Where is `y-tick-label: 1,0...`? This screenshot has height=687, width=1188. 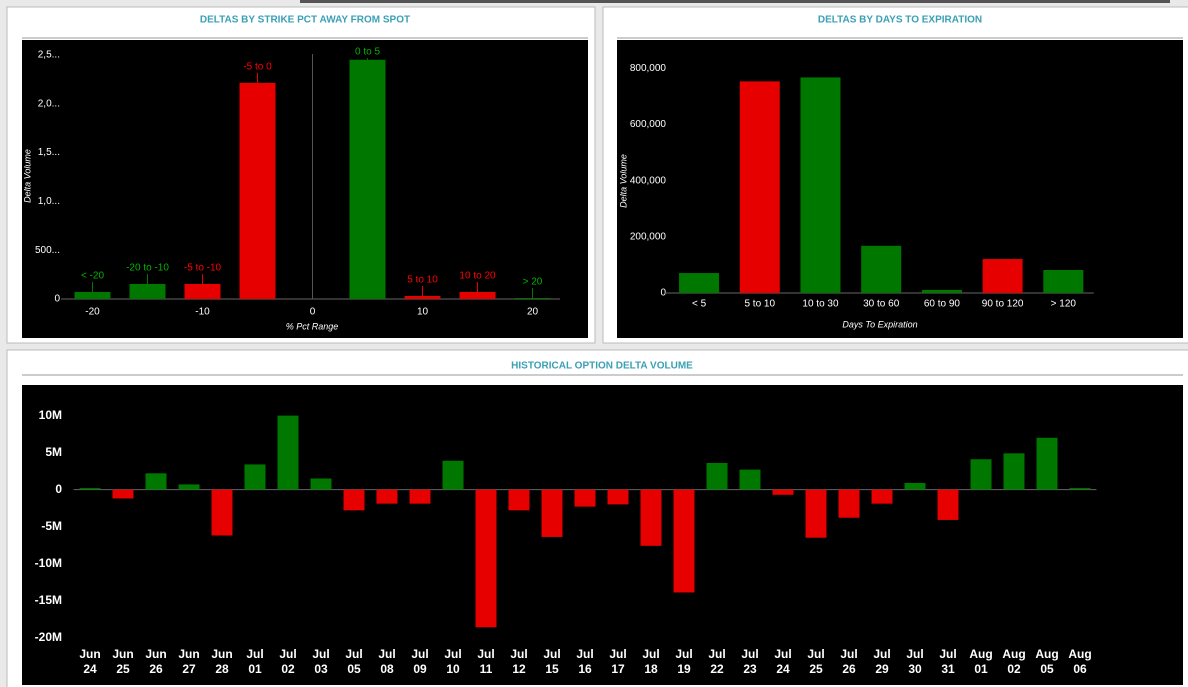 y-tick-label: 1,0... is located at coordinates (49, 201).